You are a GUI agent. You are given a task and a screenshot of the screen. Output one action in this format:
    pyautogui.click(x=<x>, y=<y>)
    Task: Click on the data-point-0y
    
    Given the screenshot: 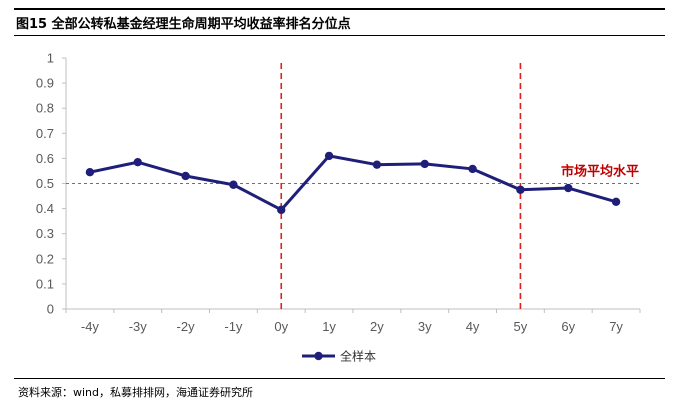 What is the action you would take?
    pyautogui.click(x=281, y=210)
    